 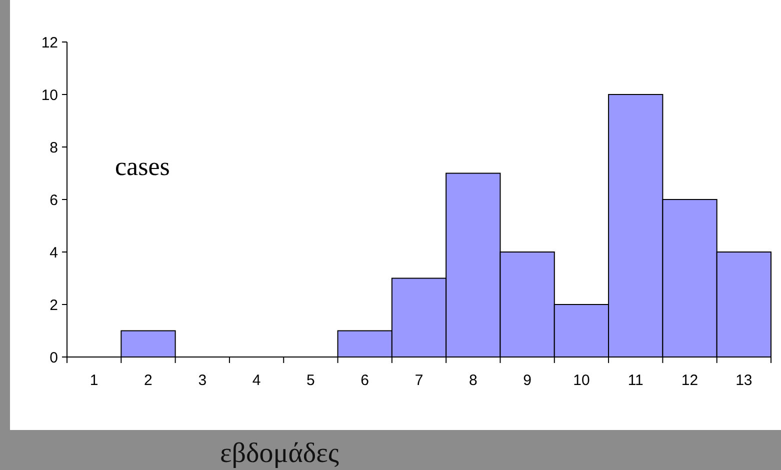 What do you see at coordinates (54, 357) in the screenshot?
I see `y-tick-label: 0` at bounding box center [54, 357].